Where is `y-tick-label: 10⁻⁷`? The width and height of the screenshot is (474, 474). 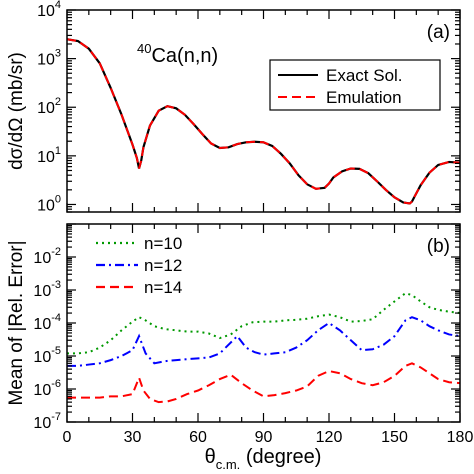
y-tick-label: 10⁻⁷ is located at coordinates (47, 421).